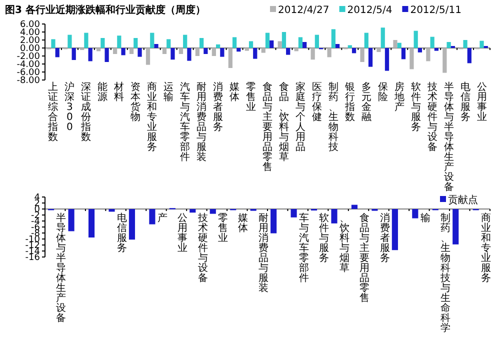  I want to click on x-tick-label: 商业和专业服务, so click(152, 117).